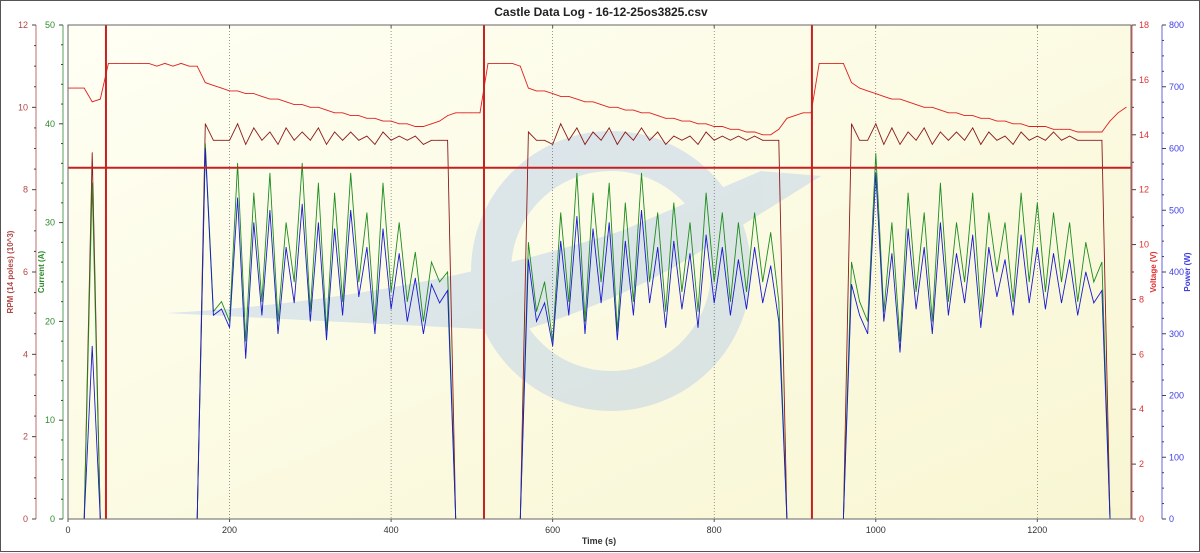 This screenshot has height=553, width=1200. What do you see at coordinates (1176, 272) in the screenshot?
I see `power-tick-label: 400` at bounding box center [1176, 272].